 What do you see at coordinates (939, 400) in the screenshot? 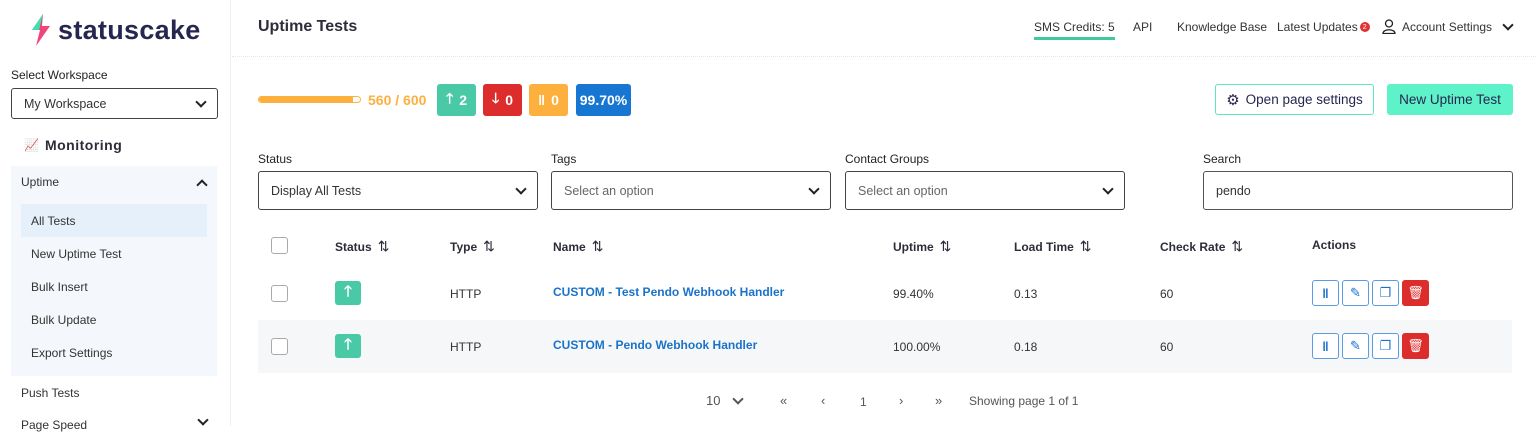
I see `last-page-button: »` at bounding box center [939, 400].